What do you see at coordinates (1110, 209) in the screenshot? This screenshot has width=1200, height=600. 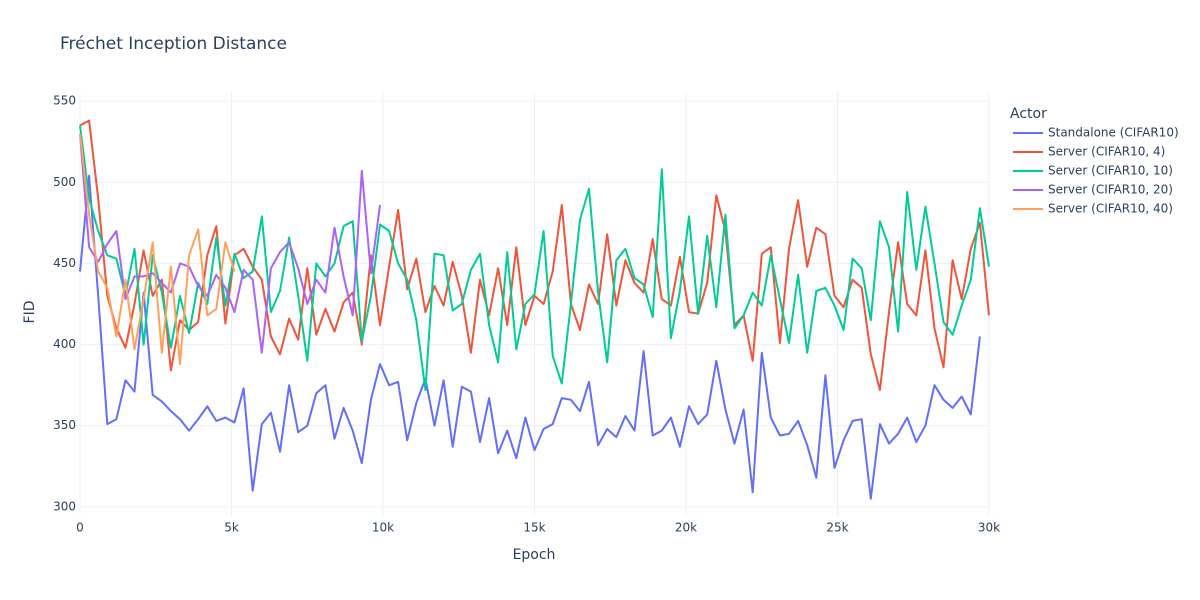 I see `legend-label: Server (CIFAR10, 40)` at bounding box center [1110, 209].